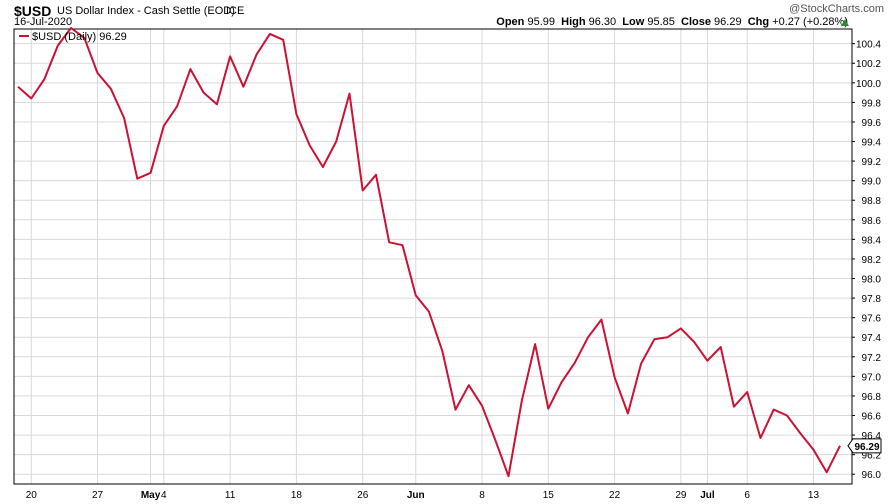 This screenshot has height=504, width=896. What do you see at coordinates (615, 495) in the screenshot?
I see `x-tick-label: 22` at bounding box center [615, 495].